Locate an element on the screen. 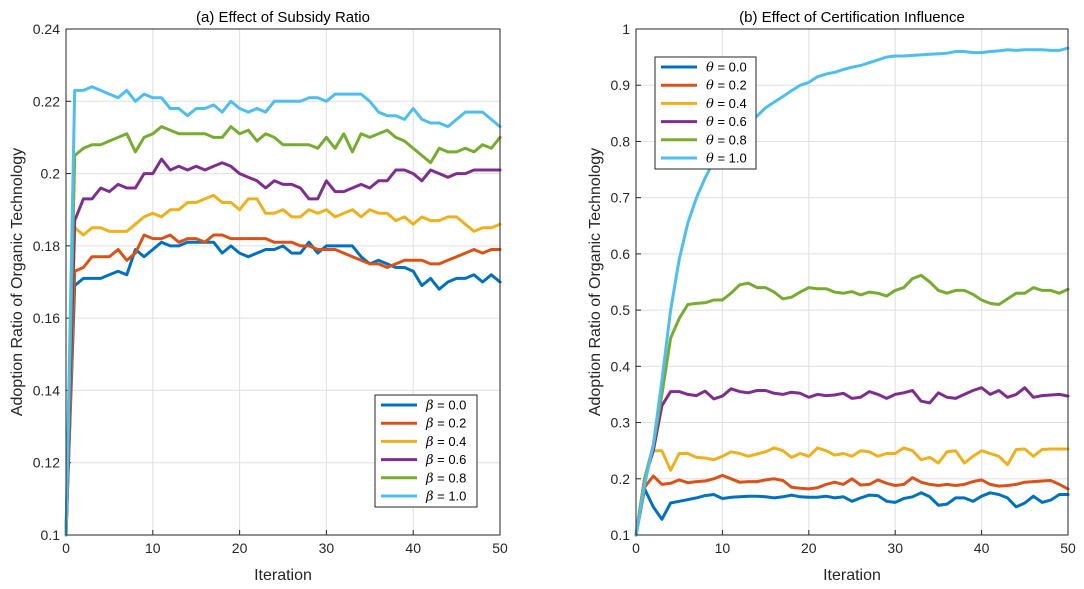  legend-item: θ = 0.0 is located at coordinates (704, 68).